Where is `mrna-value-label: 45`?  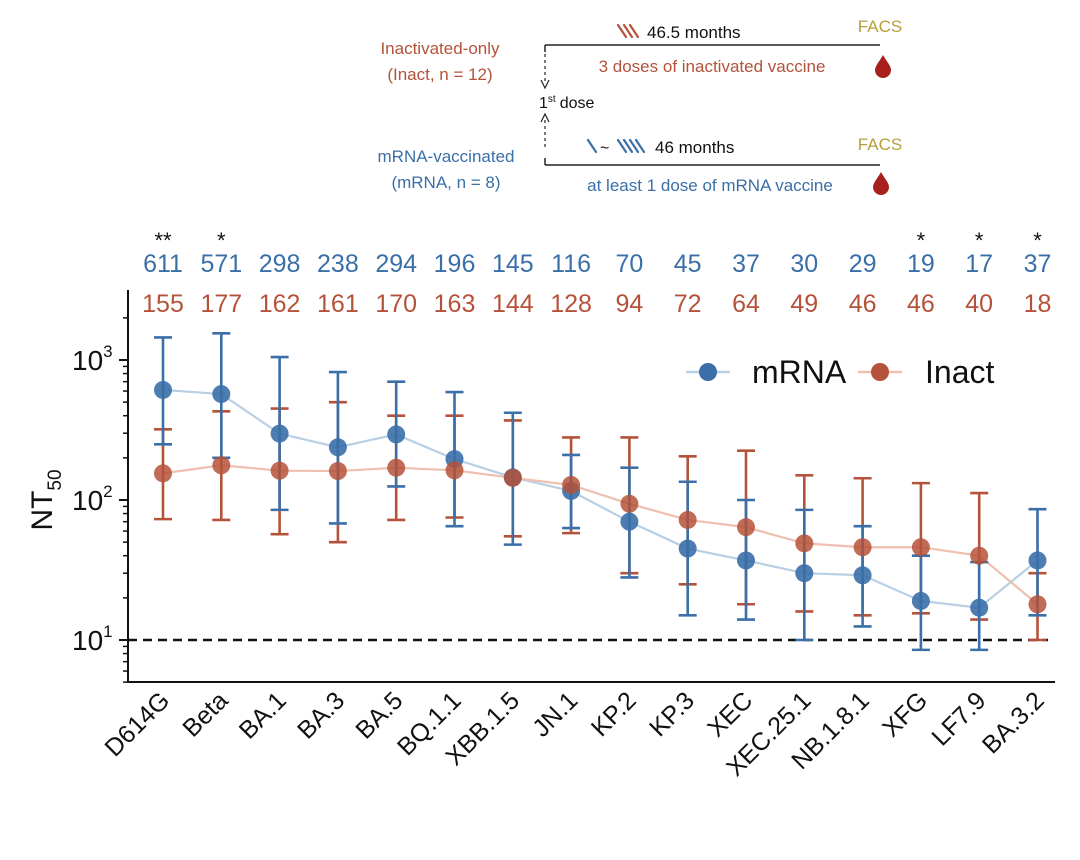 mrna-value-label: 45 is located at coordinates (688, 264).